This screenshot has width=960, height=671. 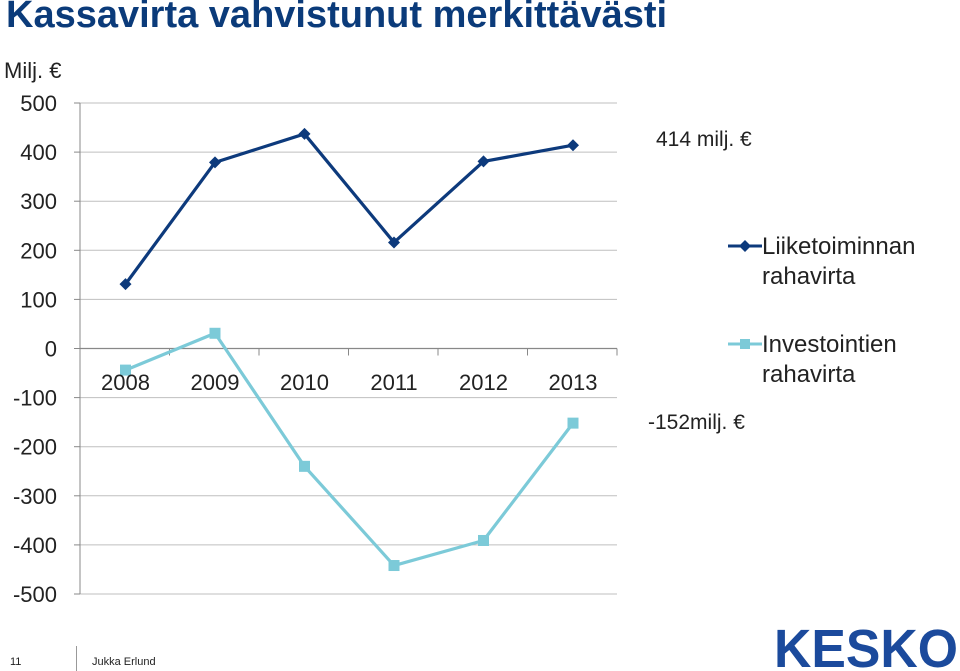 What do you see at coordinates (38, 201) in the screenshot?
I see `y-tick-label: 300` at bounding box center [38, 201].